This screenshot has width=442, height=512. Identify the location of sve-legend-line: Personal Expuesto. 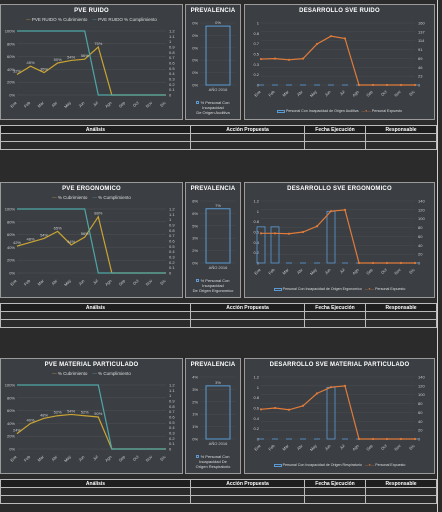
(387, 111).